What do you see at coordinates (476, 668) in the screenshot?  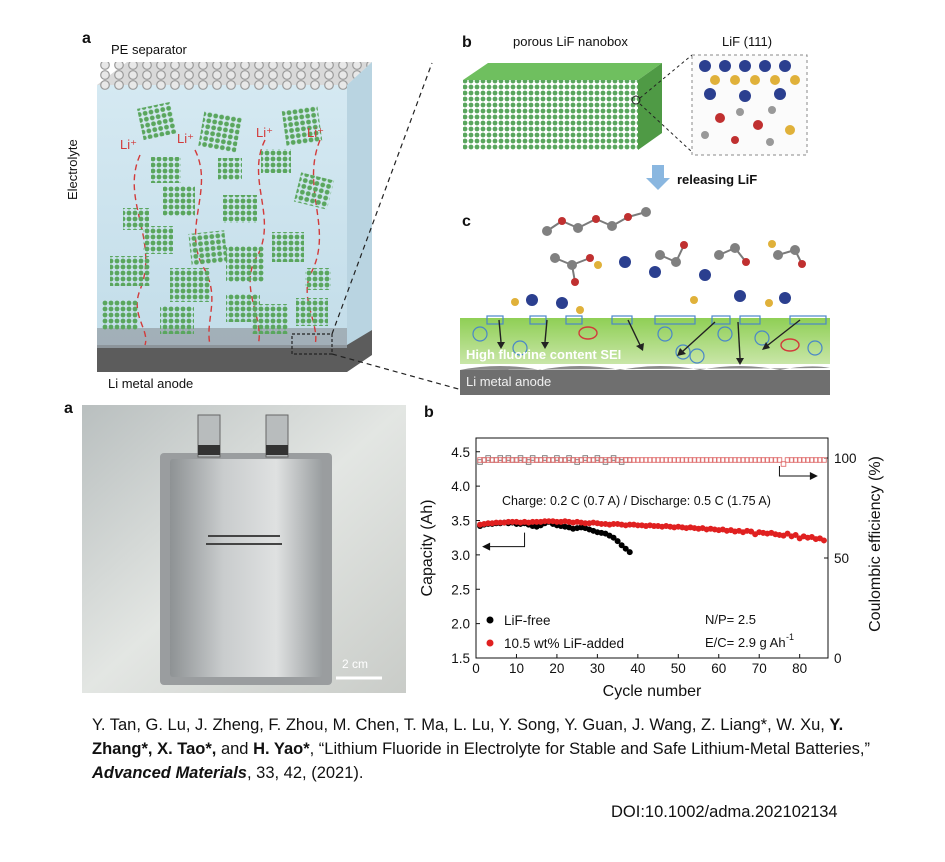 I see `x-tick-label: 0` at bounding box center [476, 668].